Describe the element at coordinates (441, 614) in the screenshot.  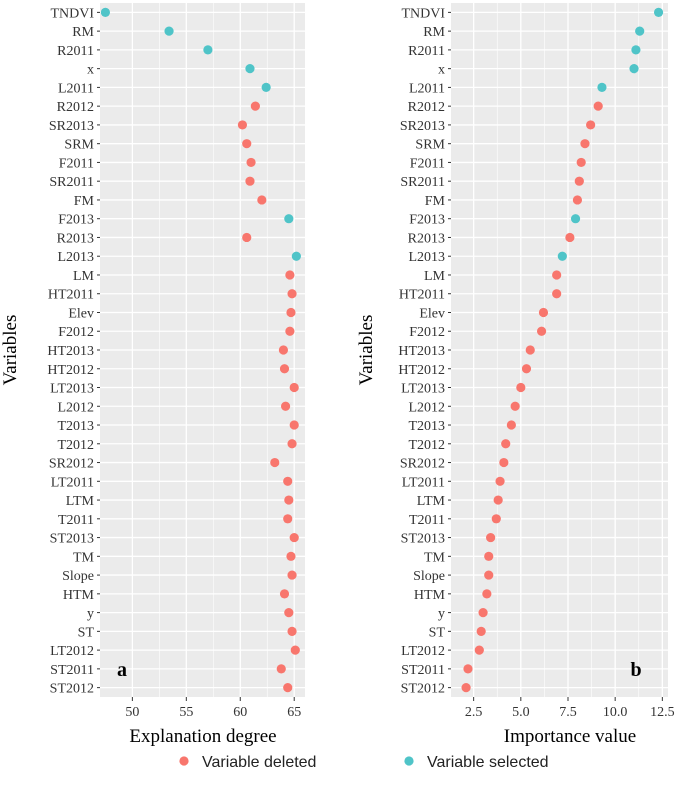
I see `y-tick-label: y` at that location.